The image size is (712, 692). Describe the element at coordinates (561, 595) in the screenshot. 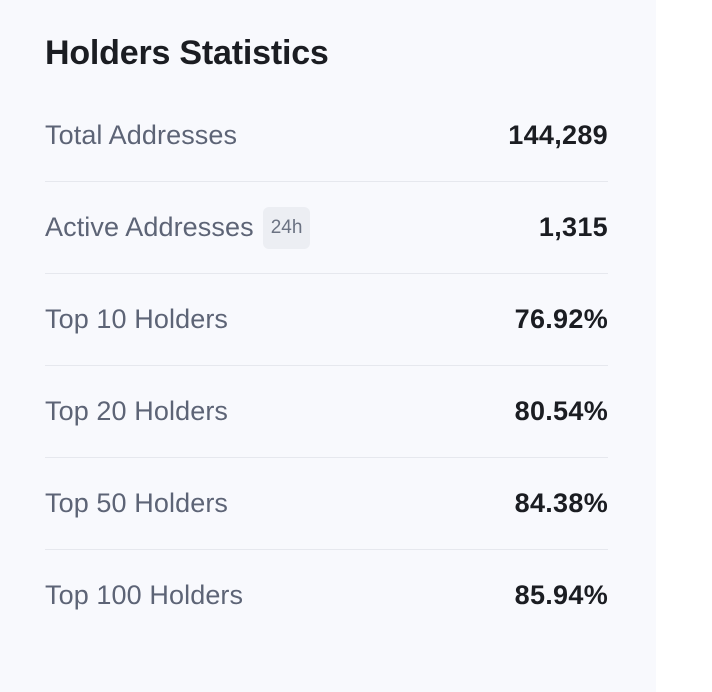

I see `stat-value: 85.94%` at that location.